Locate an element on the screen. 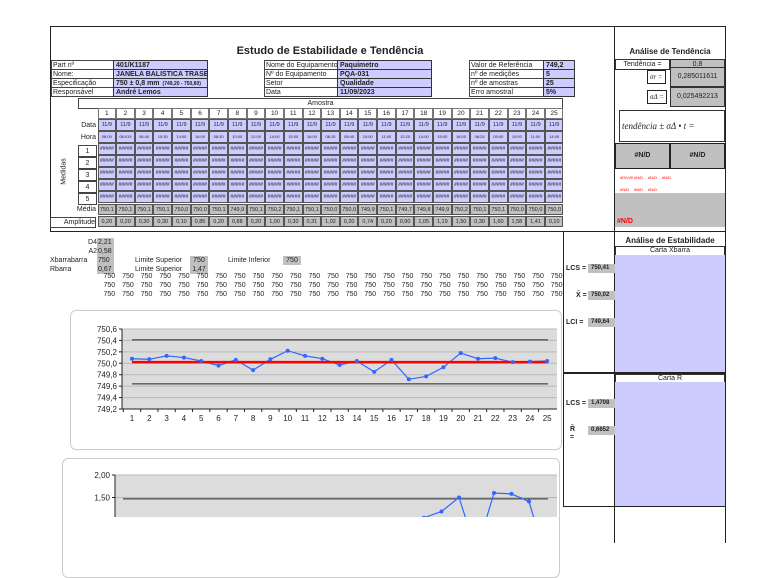 This screenshot has width=768, height=578. sample-hour: 09:00 is located at coordinates (498, 137).